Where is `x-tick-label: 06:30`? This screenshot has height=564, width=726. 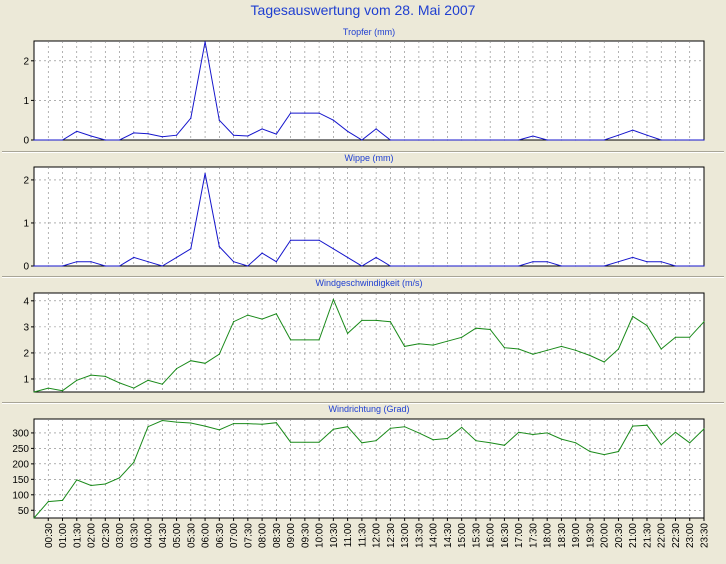 x-tick-label: 06:30 is located at coordinates (220, 535).